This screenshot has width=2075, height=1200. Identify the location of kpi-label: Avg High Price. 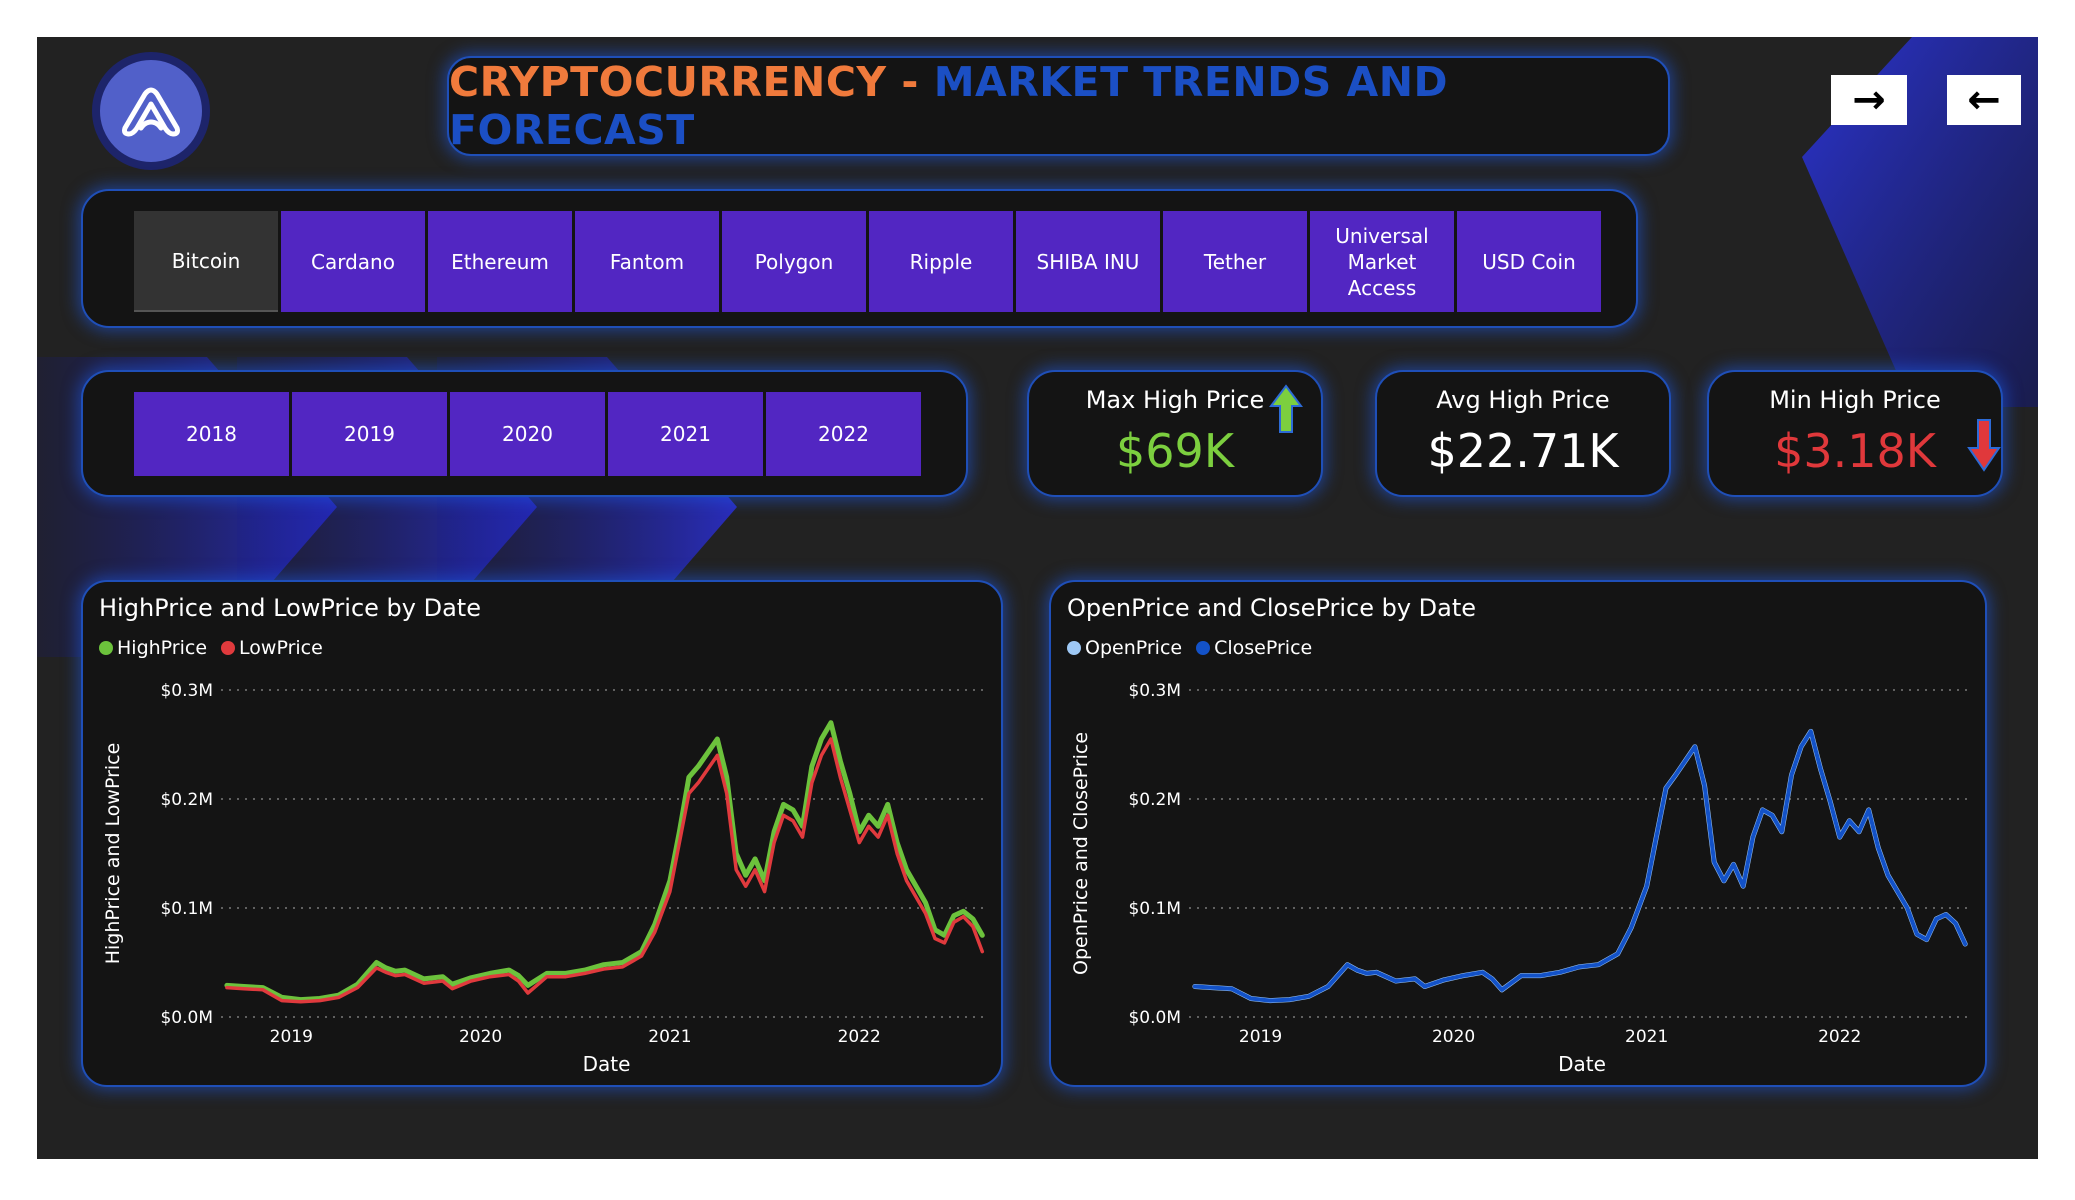
(1523, 400).